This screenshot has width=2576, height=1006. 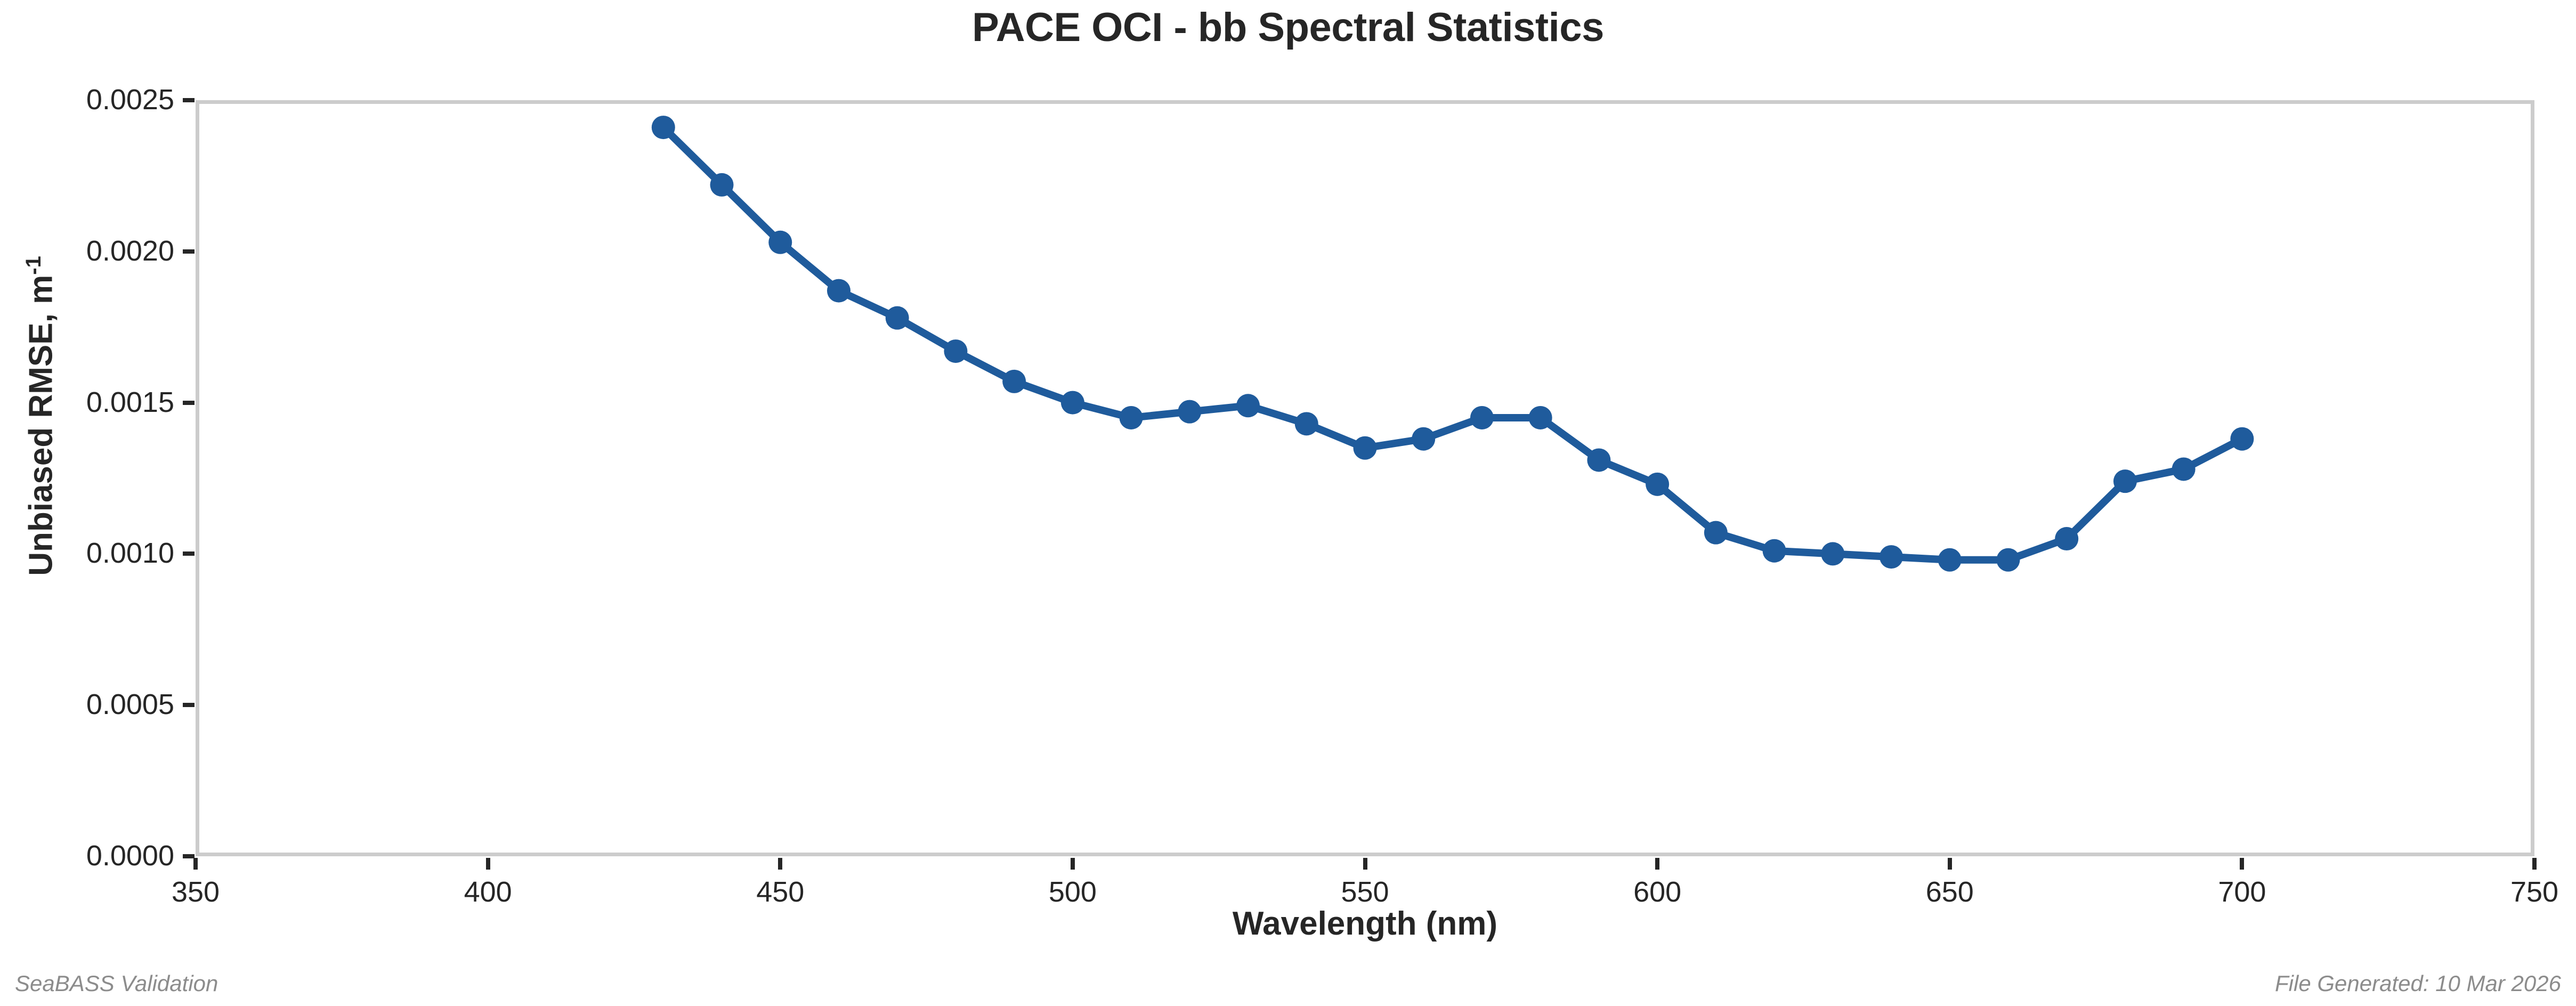 I want to click on y-tick-label: 0.0015, so click(x=130, y=402).